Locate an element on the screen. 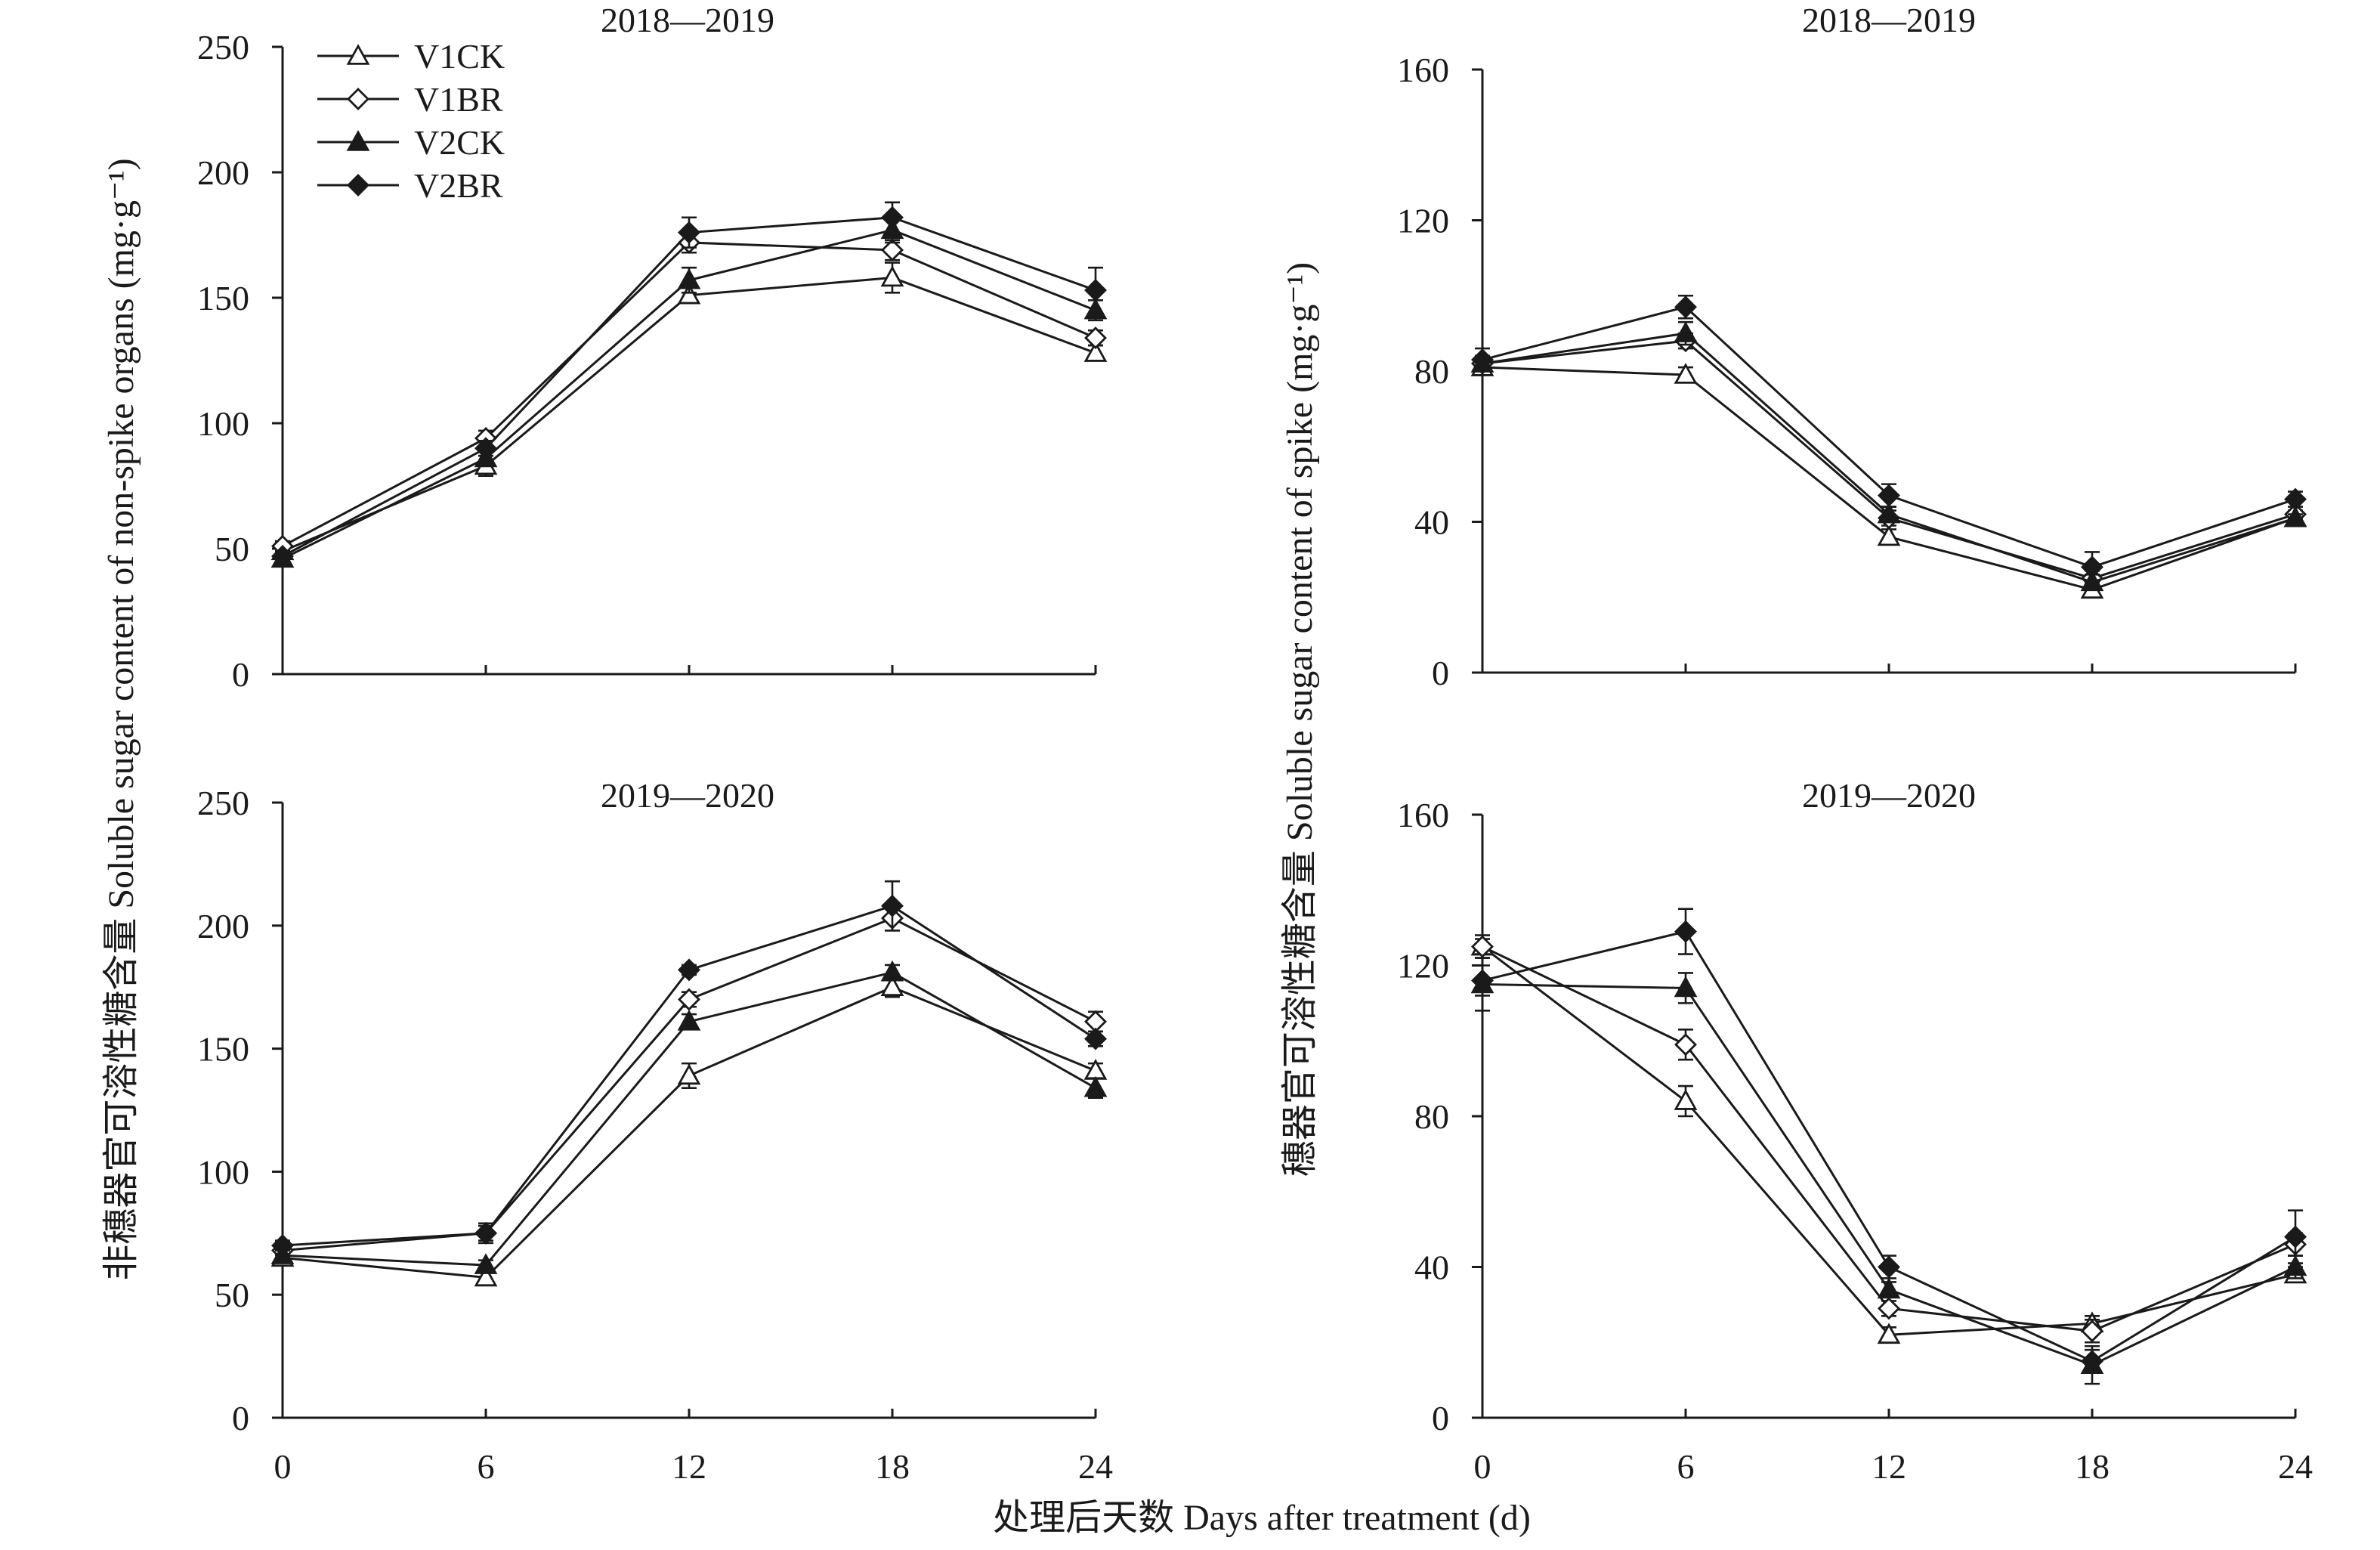  x-axis-title: 处理后天数 Days after treatment (d) is located at coordinates (1262, 1518).